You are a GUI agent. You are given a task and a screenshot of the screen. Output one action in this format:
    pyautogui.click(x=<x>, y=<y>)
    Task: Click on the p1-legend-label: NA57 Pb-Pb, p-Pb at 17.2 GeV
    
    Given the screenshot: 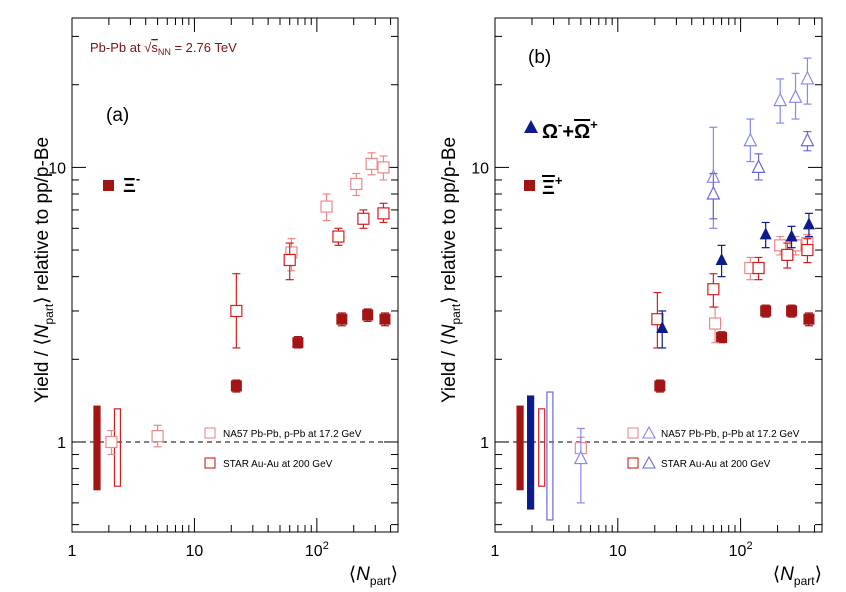 What is the action you would take?
    pyautogui.click(x=730, y=434)
    